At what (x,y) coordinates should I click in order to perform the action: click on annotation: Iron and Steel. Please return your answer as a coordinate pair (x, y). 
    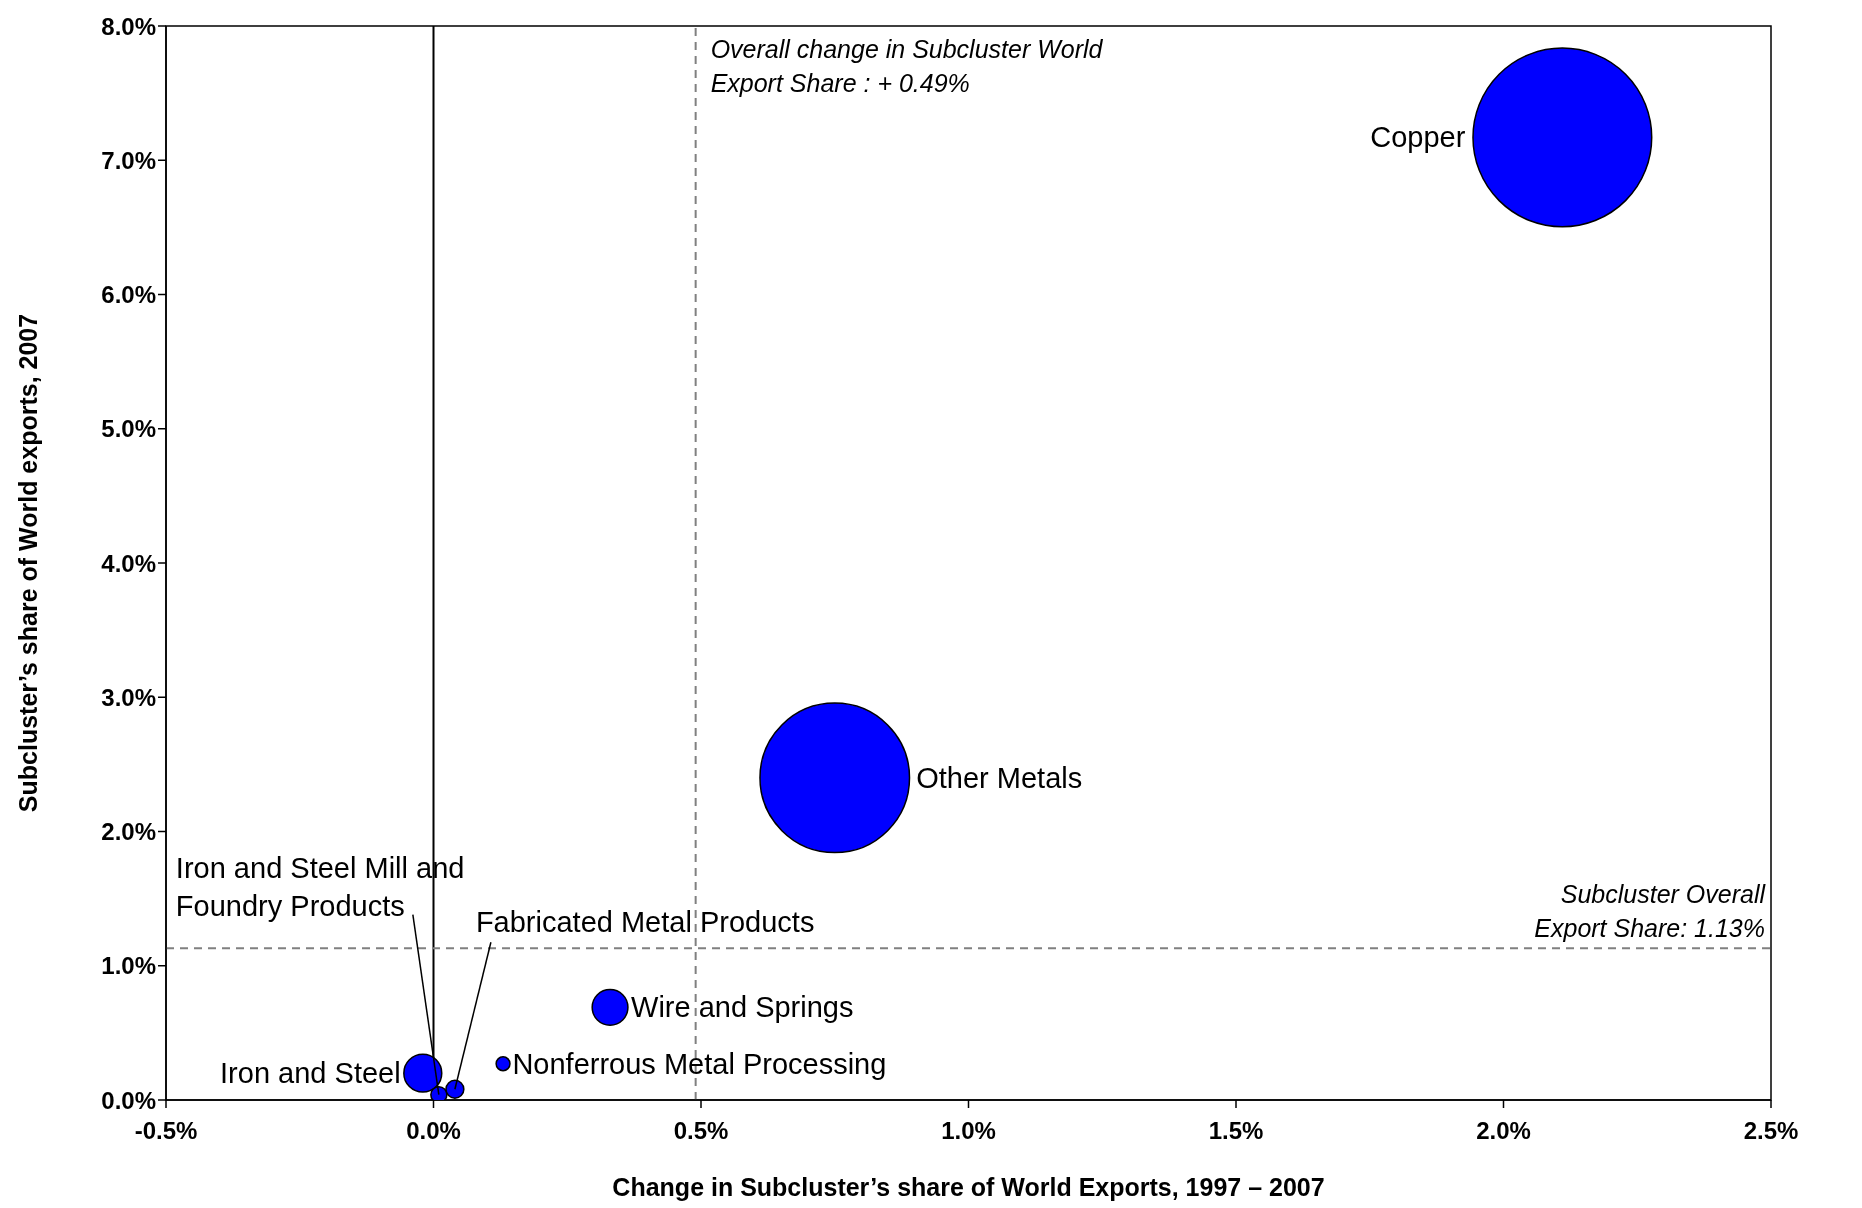
    Looking at the image, I should click on (310, 1073).